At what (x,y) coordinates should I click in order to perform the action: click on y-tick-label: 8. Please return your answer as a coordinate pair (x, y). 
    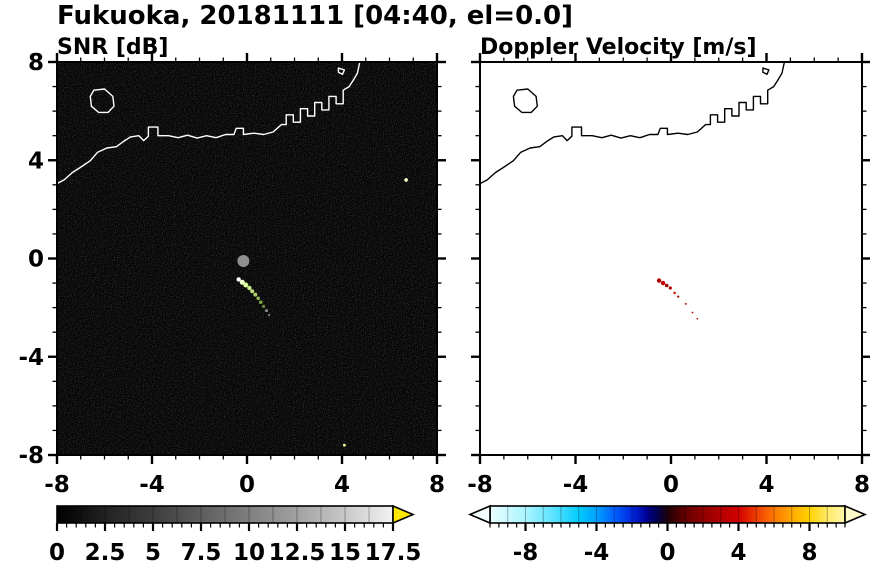
    Looking at the image, I should click on (36, 63).